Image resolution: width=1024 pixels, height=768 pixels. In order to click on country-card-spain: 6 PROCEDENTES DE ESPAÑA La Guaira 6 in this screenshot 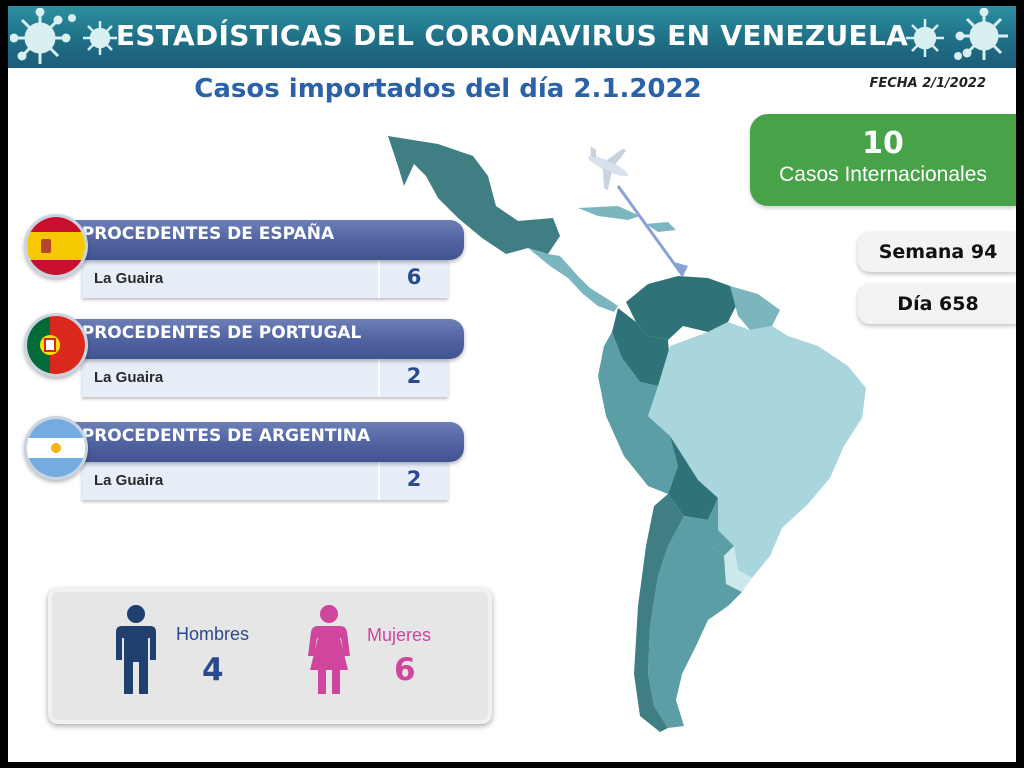, I will do `click(243, 259)`.